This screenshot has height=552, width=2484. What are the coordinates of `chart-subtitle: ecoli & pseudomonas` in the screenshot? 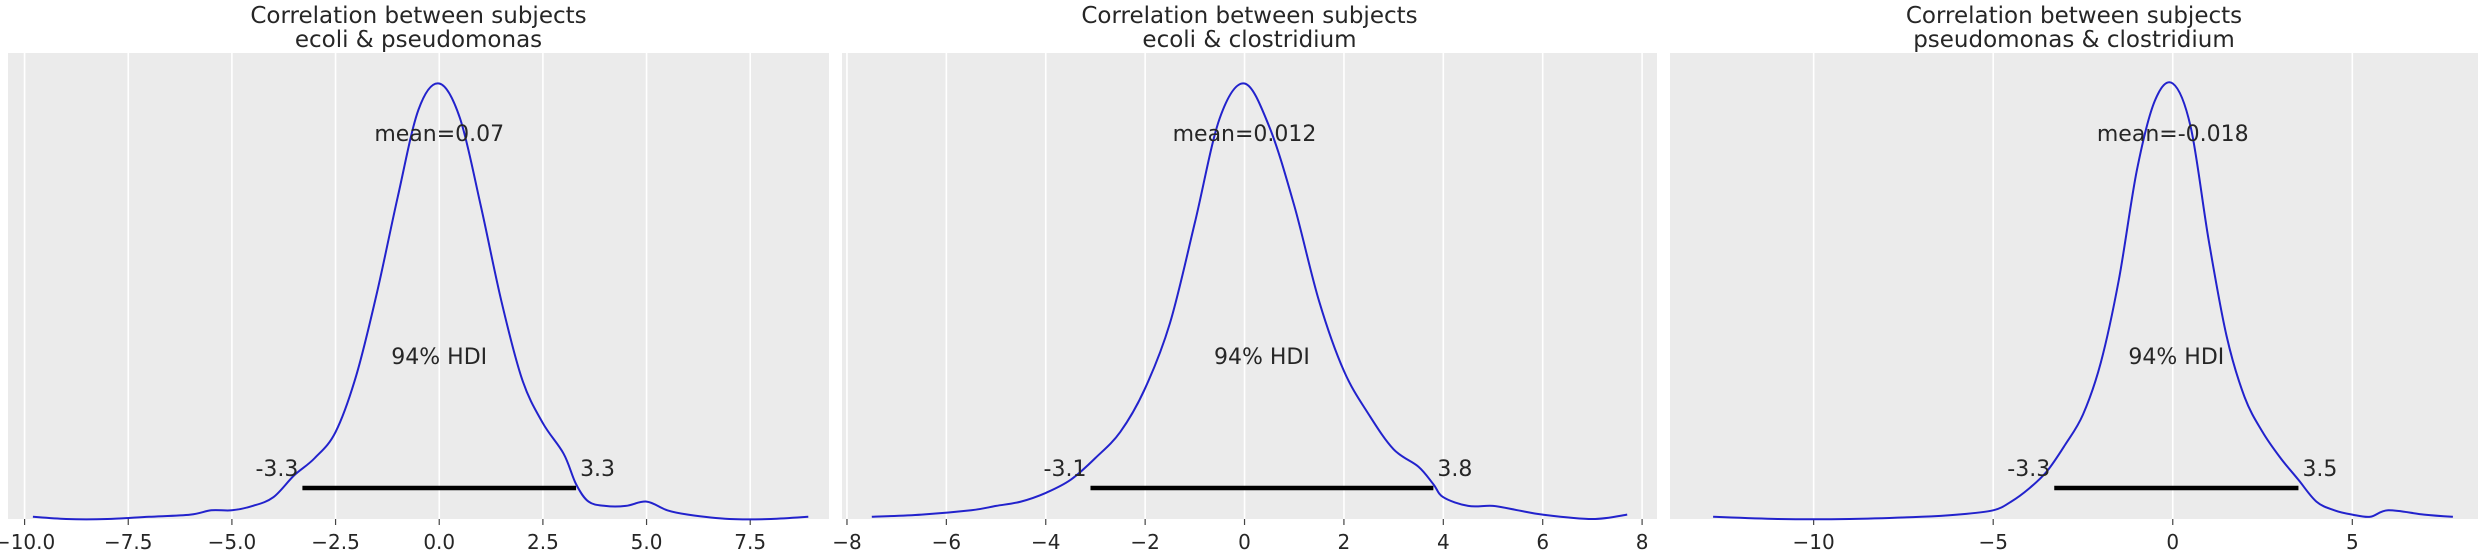 It's located at (418, 40).